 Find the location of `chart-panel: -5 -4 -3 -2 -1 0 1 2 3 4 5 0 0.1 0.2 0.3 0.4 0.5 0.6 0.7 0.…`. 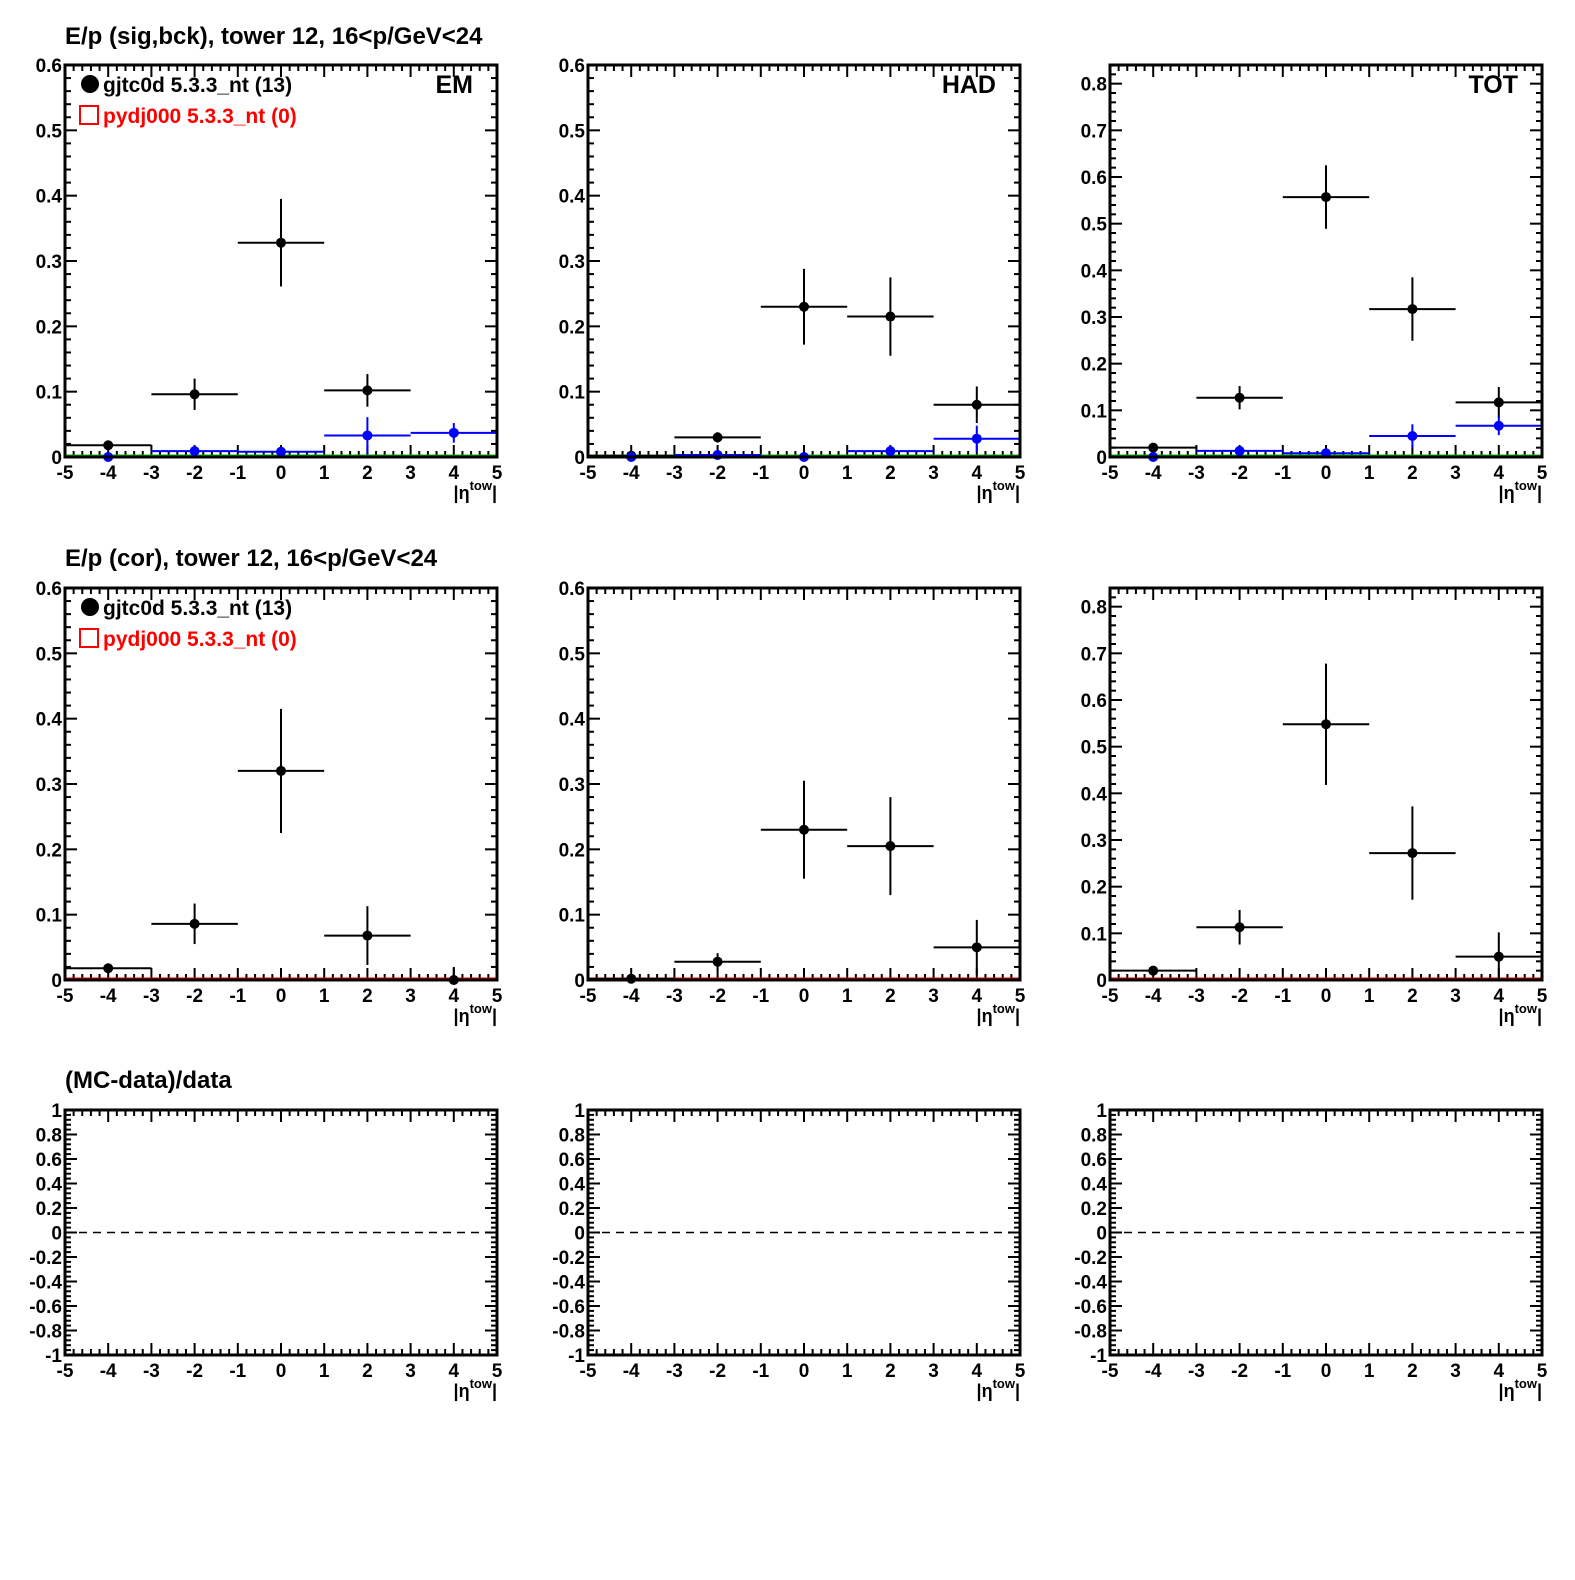

chart-panel: -5 -4 -3 -2 -1 0 1 2 3 4 5 0 0.1 0.2 0.3 0.4 0.5 0.6 0.7 0.… is located at coordinates (1314, 806).